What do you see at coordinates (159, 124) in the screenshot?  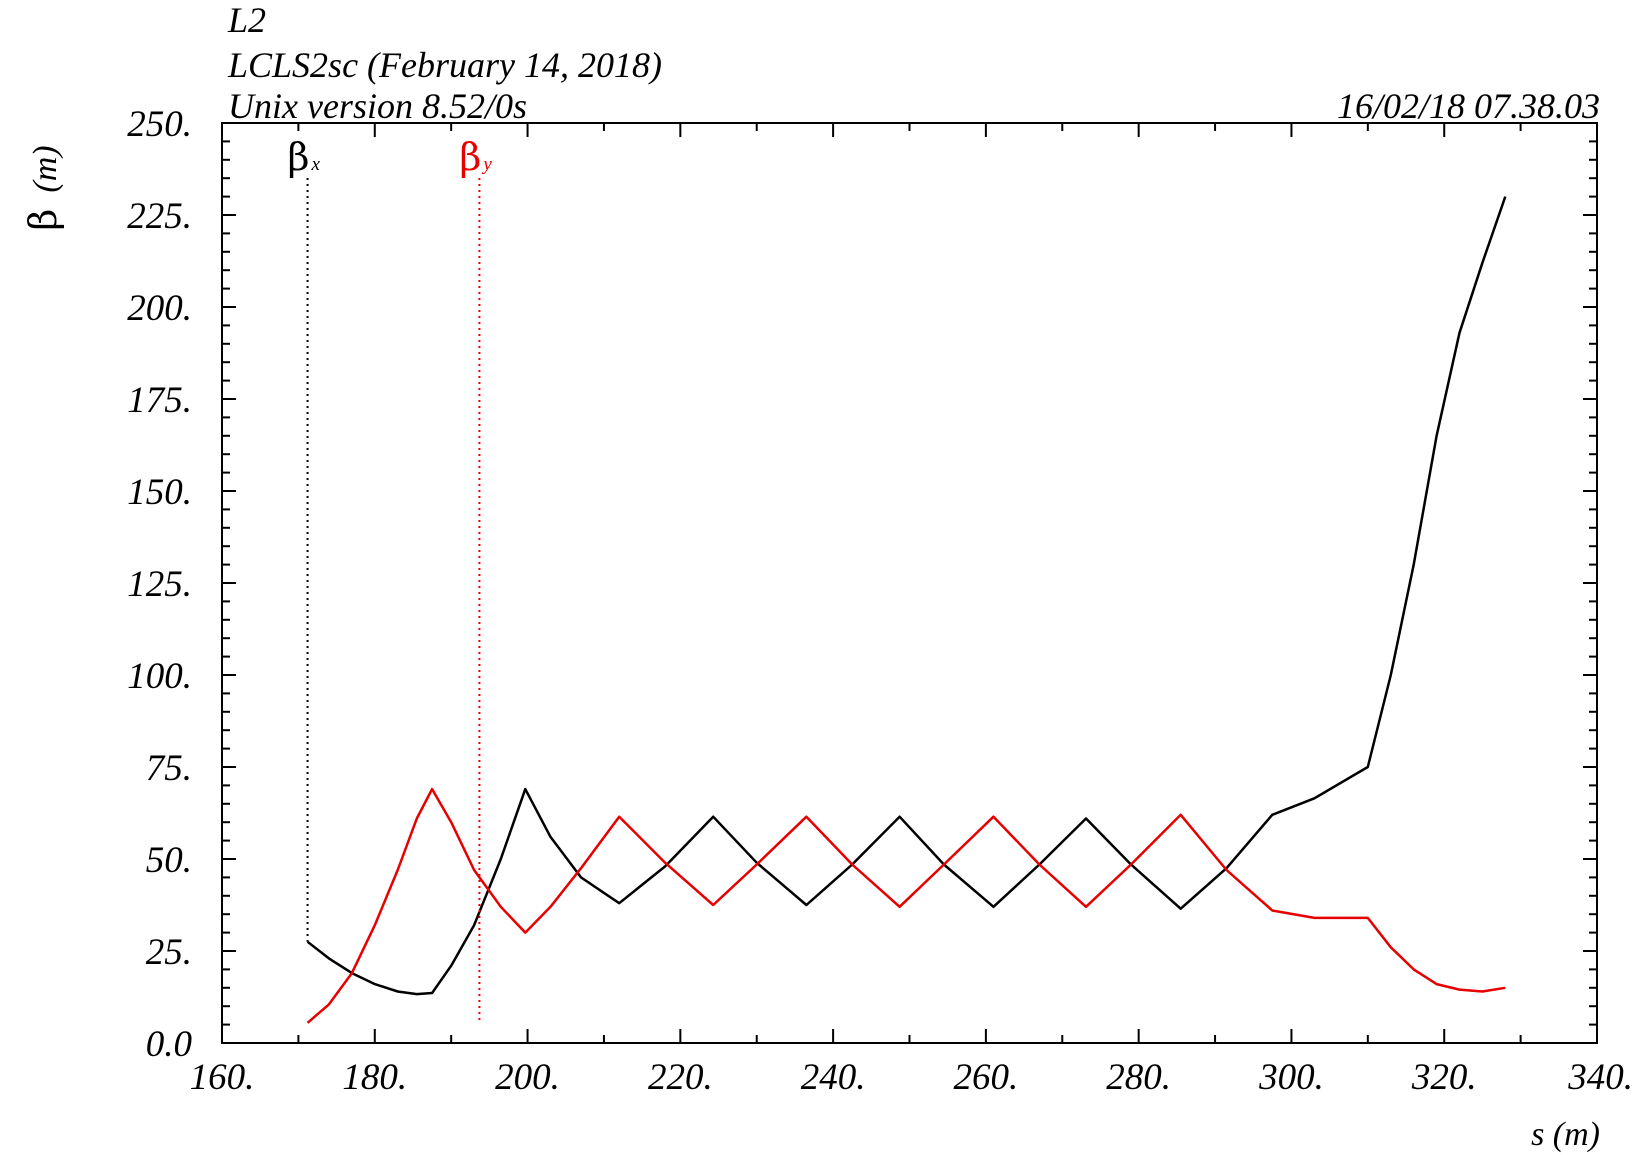 I see `y-tick-label: 250.` at bounding box center [159, 124].